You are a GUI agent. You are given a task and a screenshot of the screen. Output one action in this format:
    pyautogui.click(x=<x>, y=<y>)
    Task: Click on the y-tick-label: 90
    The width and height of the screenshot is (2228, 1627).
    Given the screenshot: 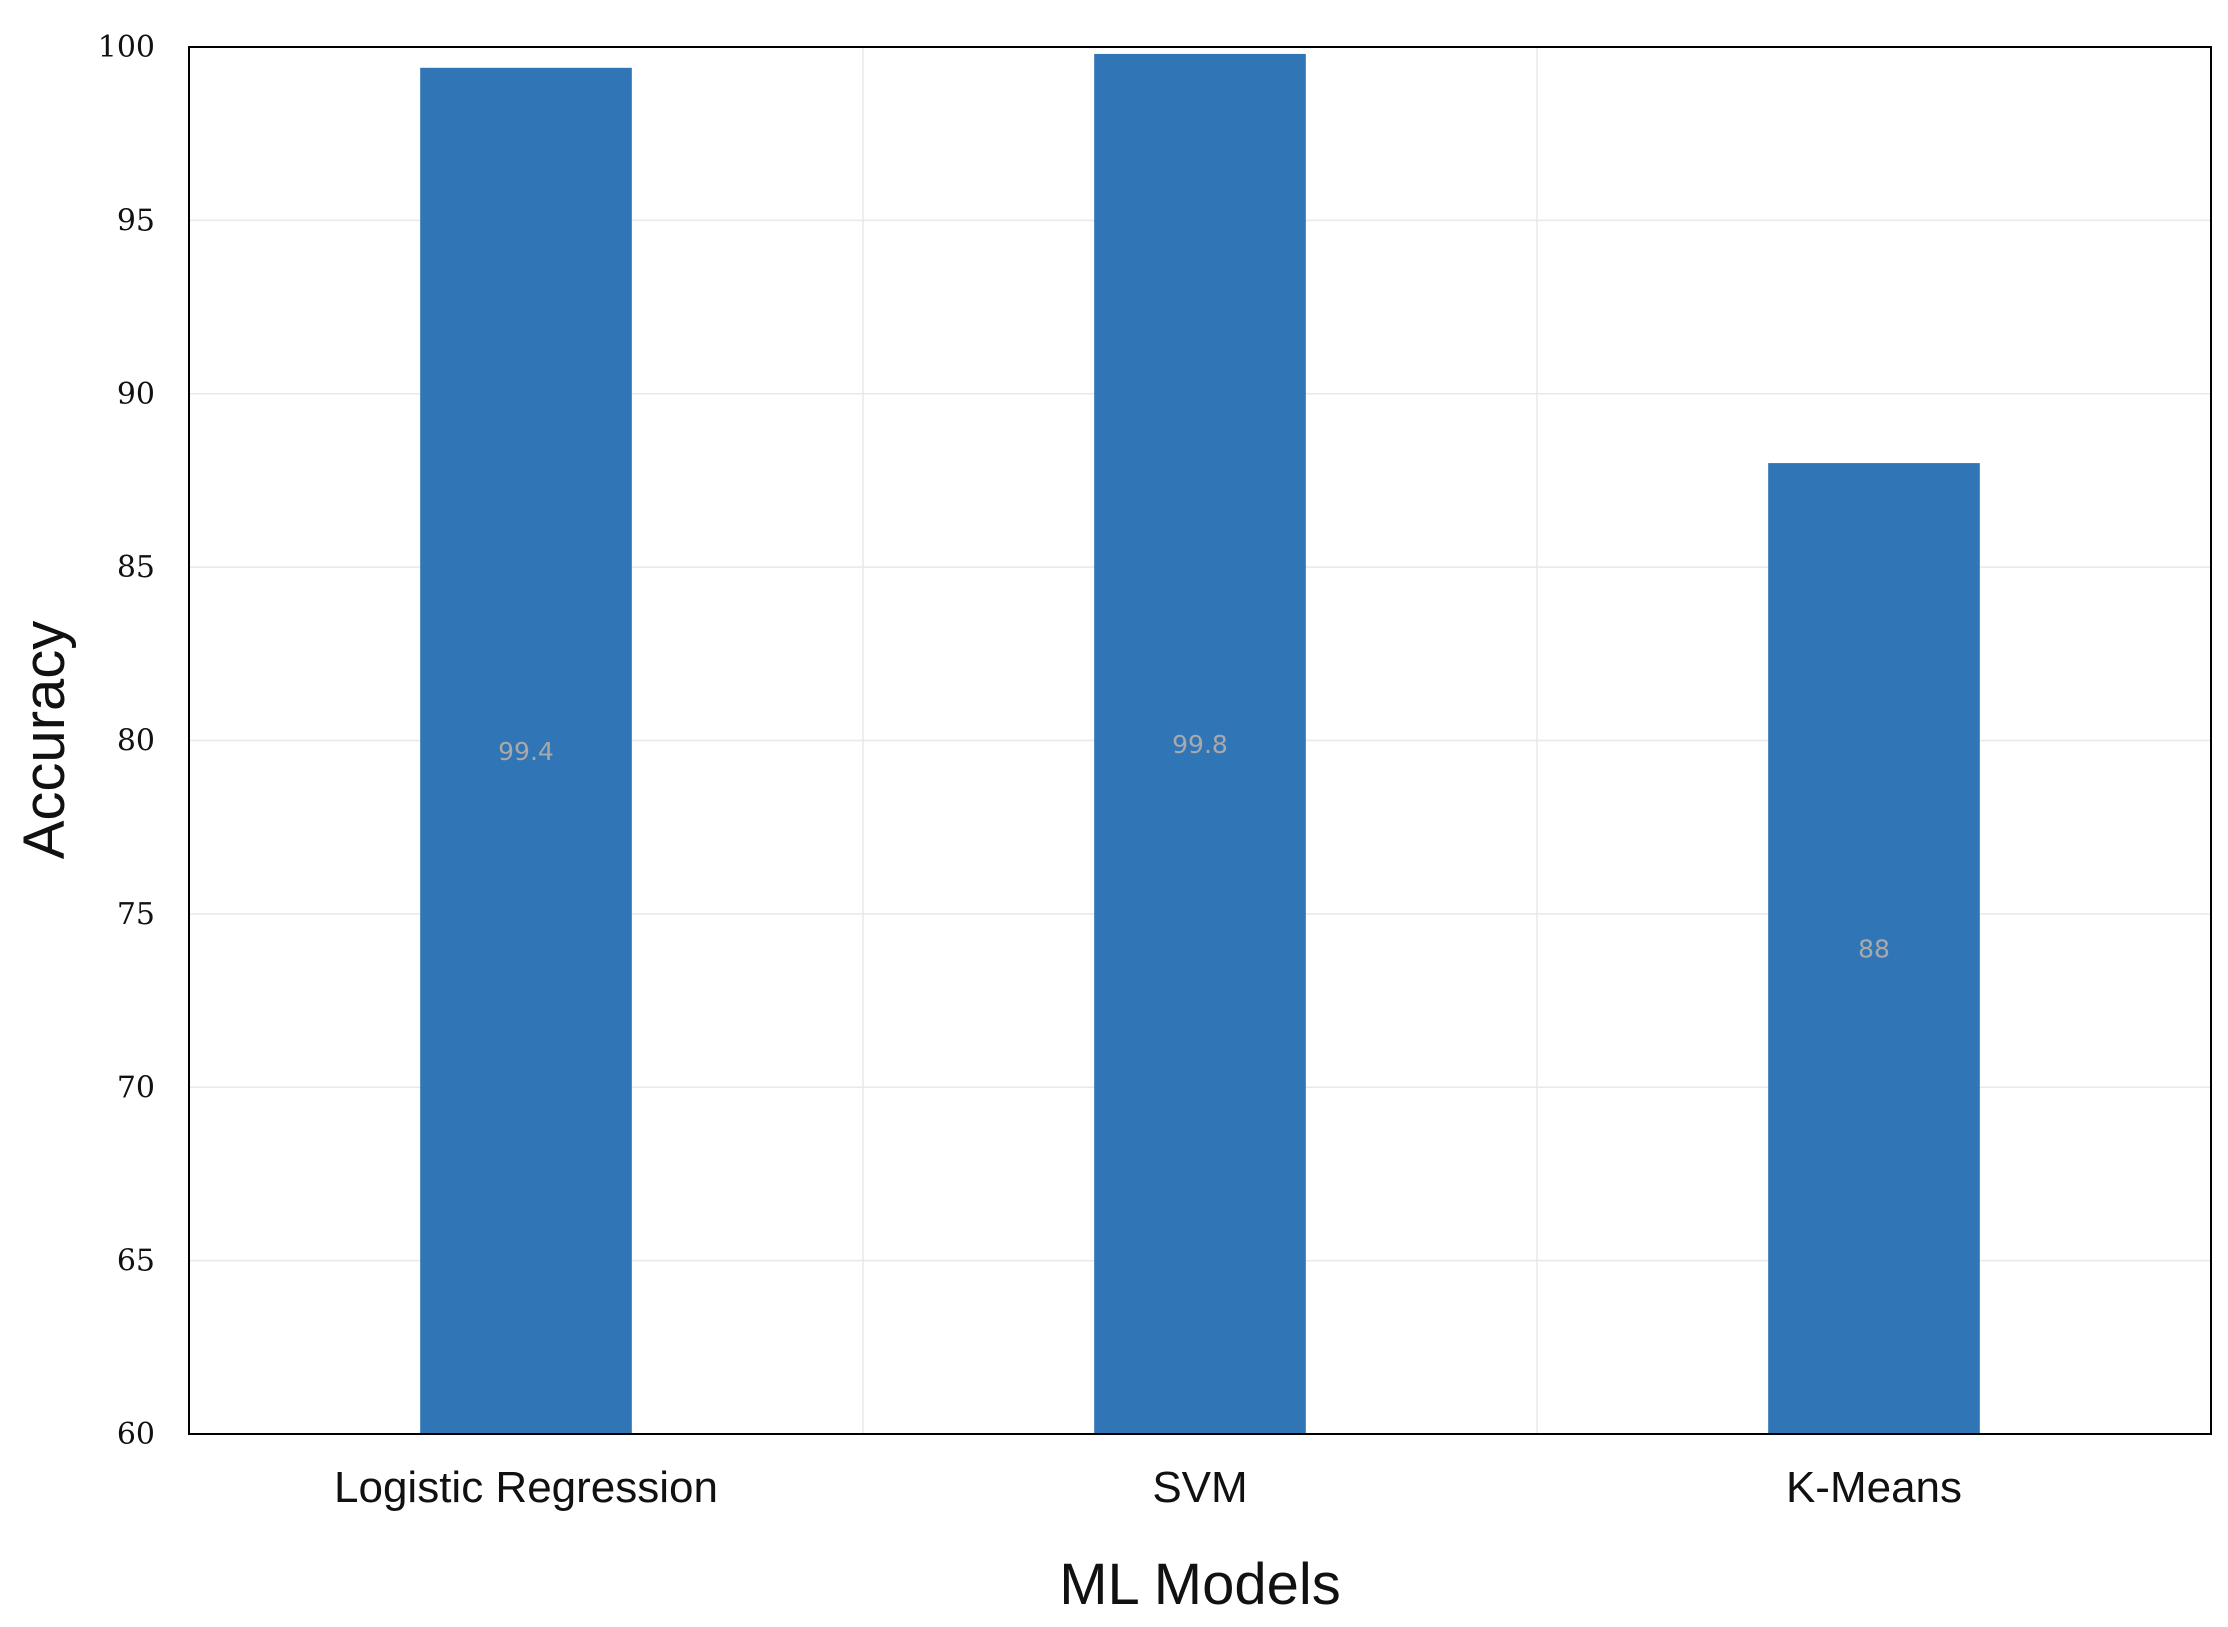 What is the action you would take?
    pyautogui.click(x=136, y=394)
    